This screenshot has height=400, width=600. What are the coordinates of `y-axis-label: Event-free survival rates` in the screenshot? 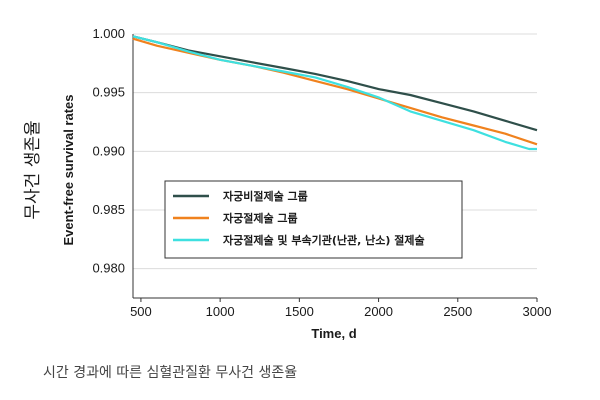 It's located at (68, 169).